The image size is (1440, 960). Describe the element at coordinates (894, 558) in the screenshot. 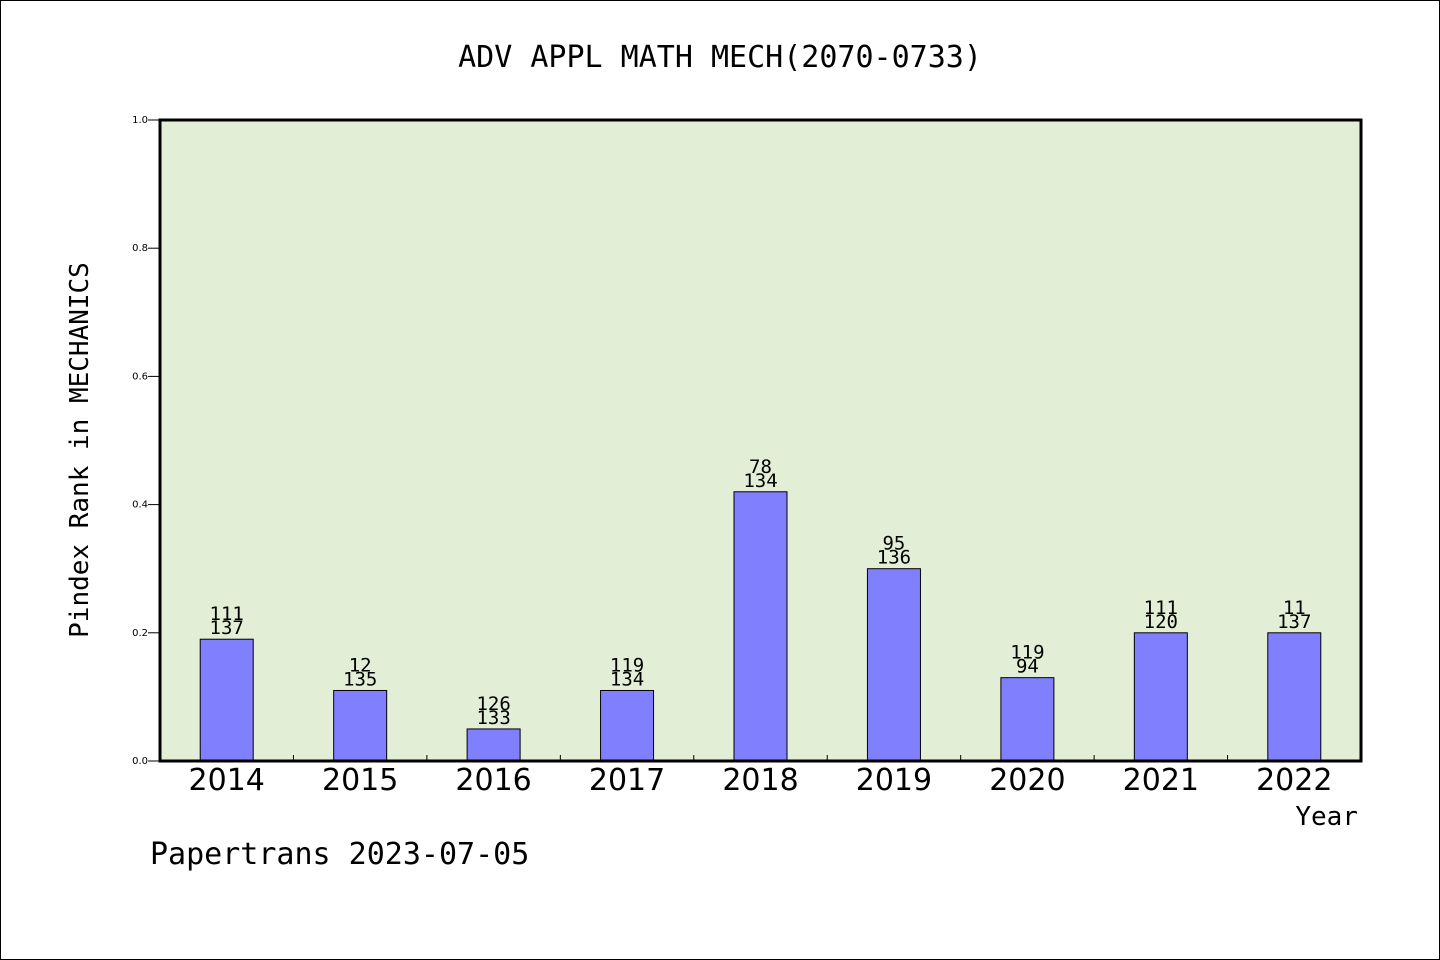

I see `bar-label-bottom: 136` at that location.